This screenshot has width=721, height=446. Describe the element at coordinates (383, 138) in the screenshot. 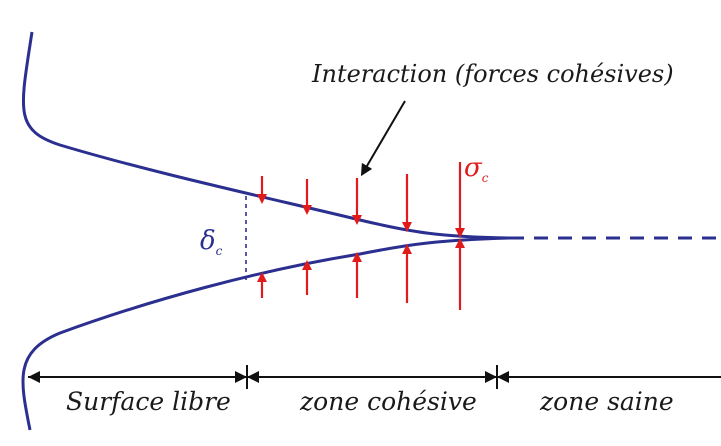

I see `interaction-pointer-arrow` at that location.